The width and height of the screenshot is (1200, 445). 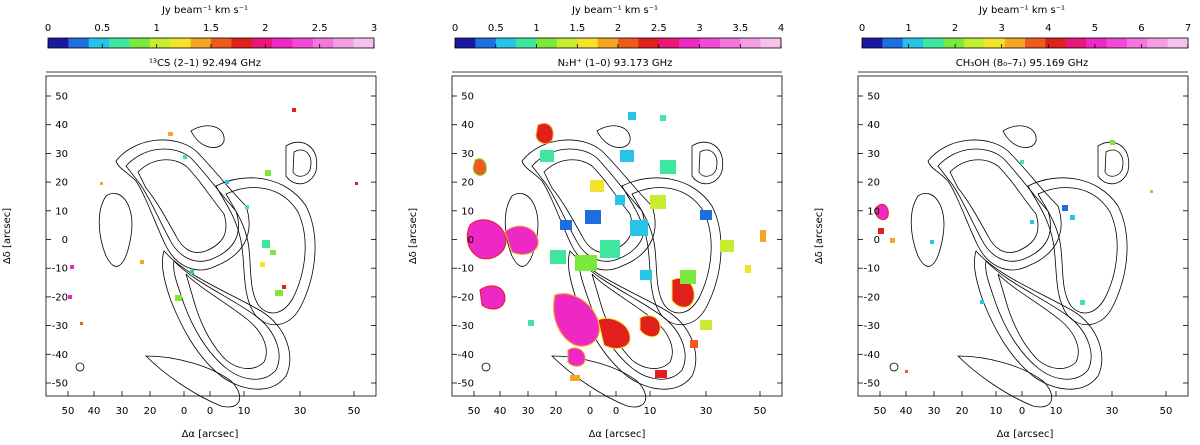 I want to click on y-tick-label: 20, so click(x=467, y=183).